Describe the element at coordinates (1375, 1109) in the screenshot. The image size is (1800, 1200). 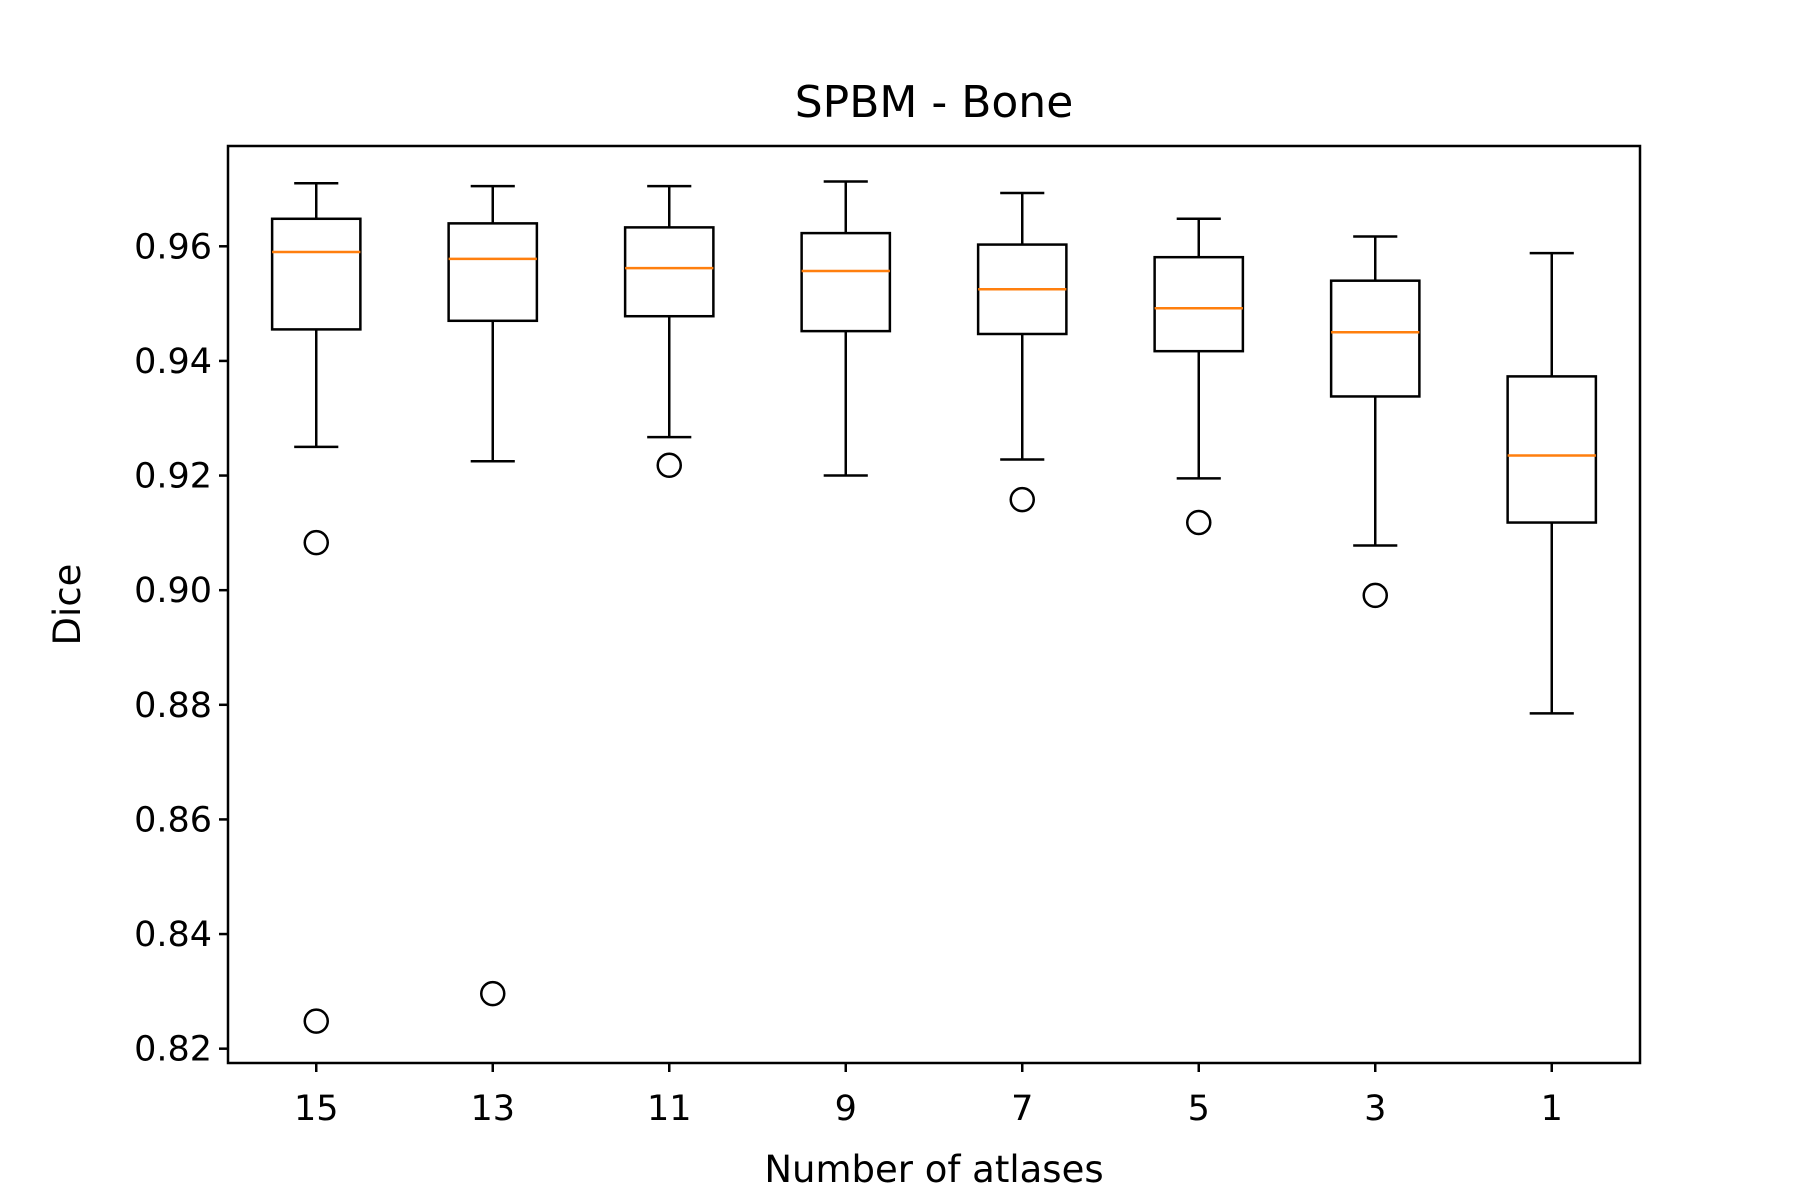
I see `x-tick-label: 3` at that location.